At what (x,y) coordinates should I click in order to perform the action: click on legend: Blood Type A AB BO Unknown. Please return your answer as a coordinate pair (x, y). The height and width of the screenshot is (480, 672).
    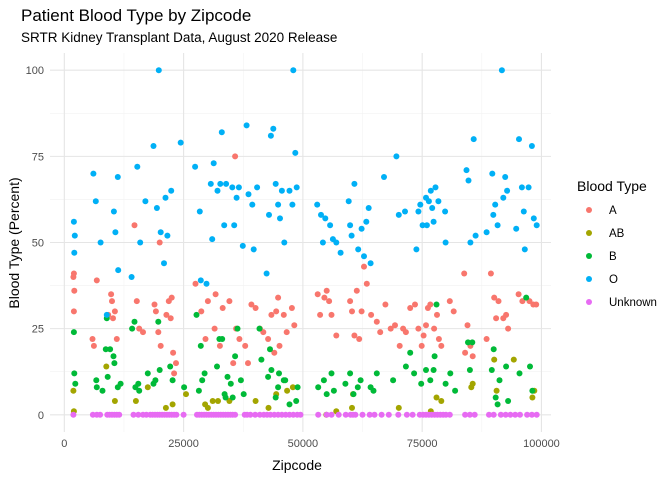
    Looking at the image, I should click on (617, 243).